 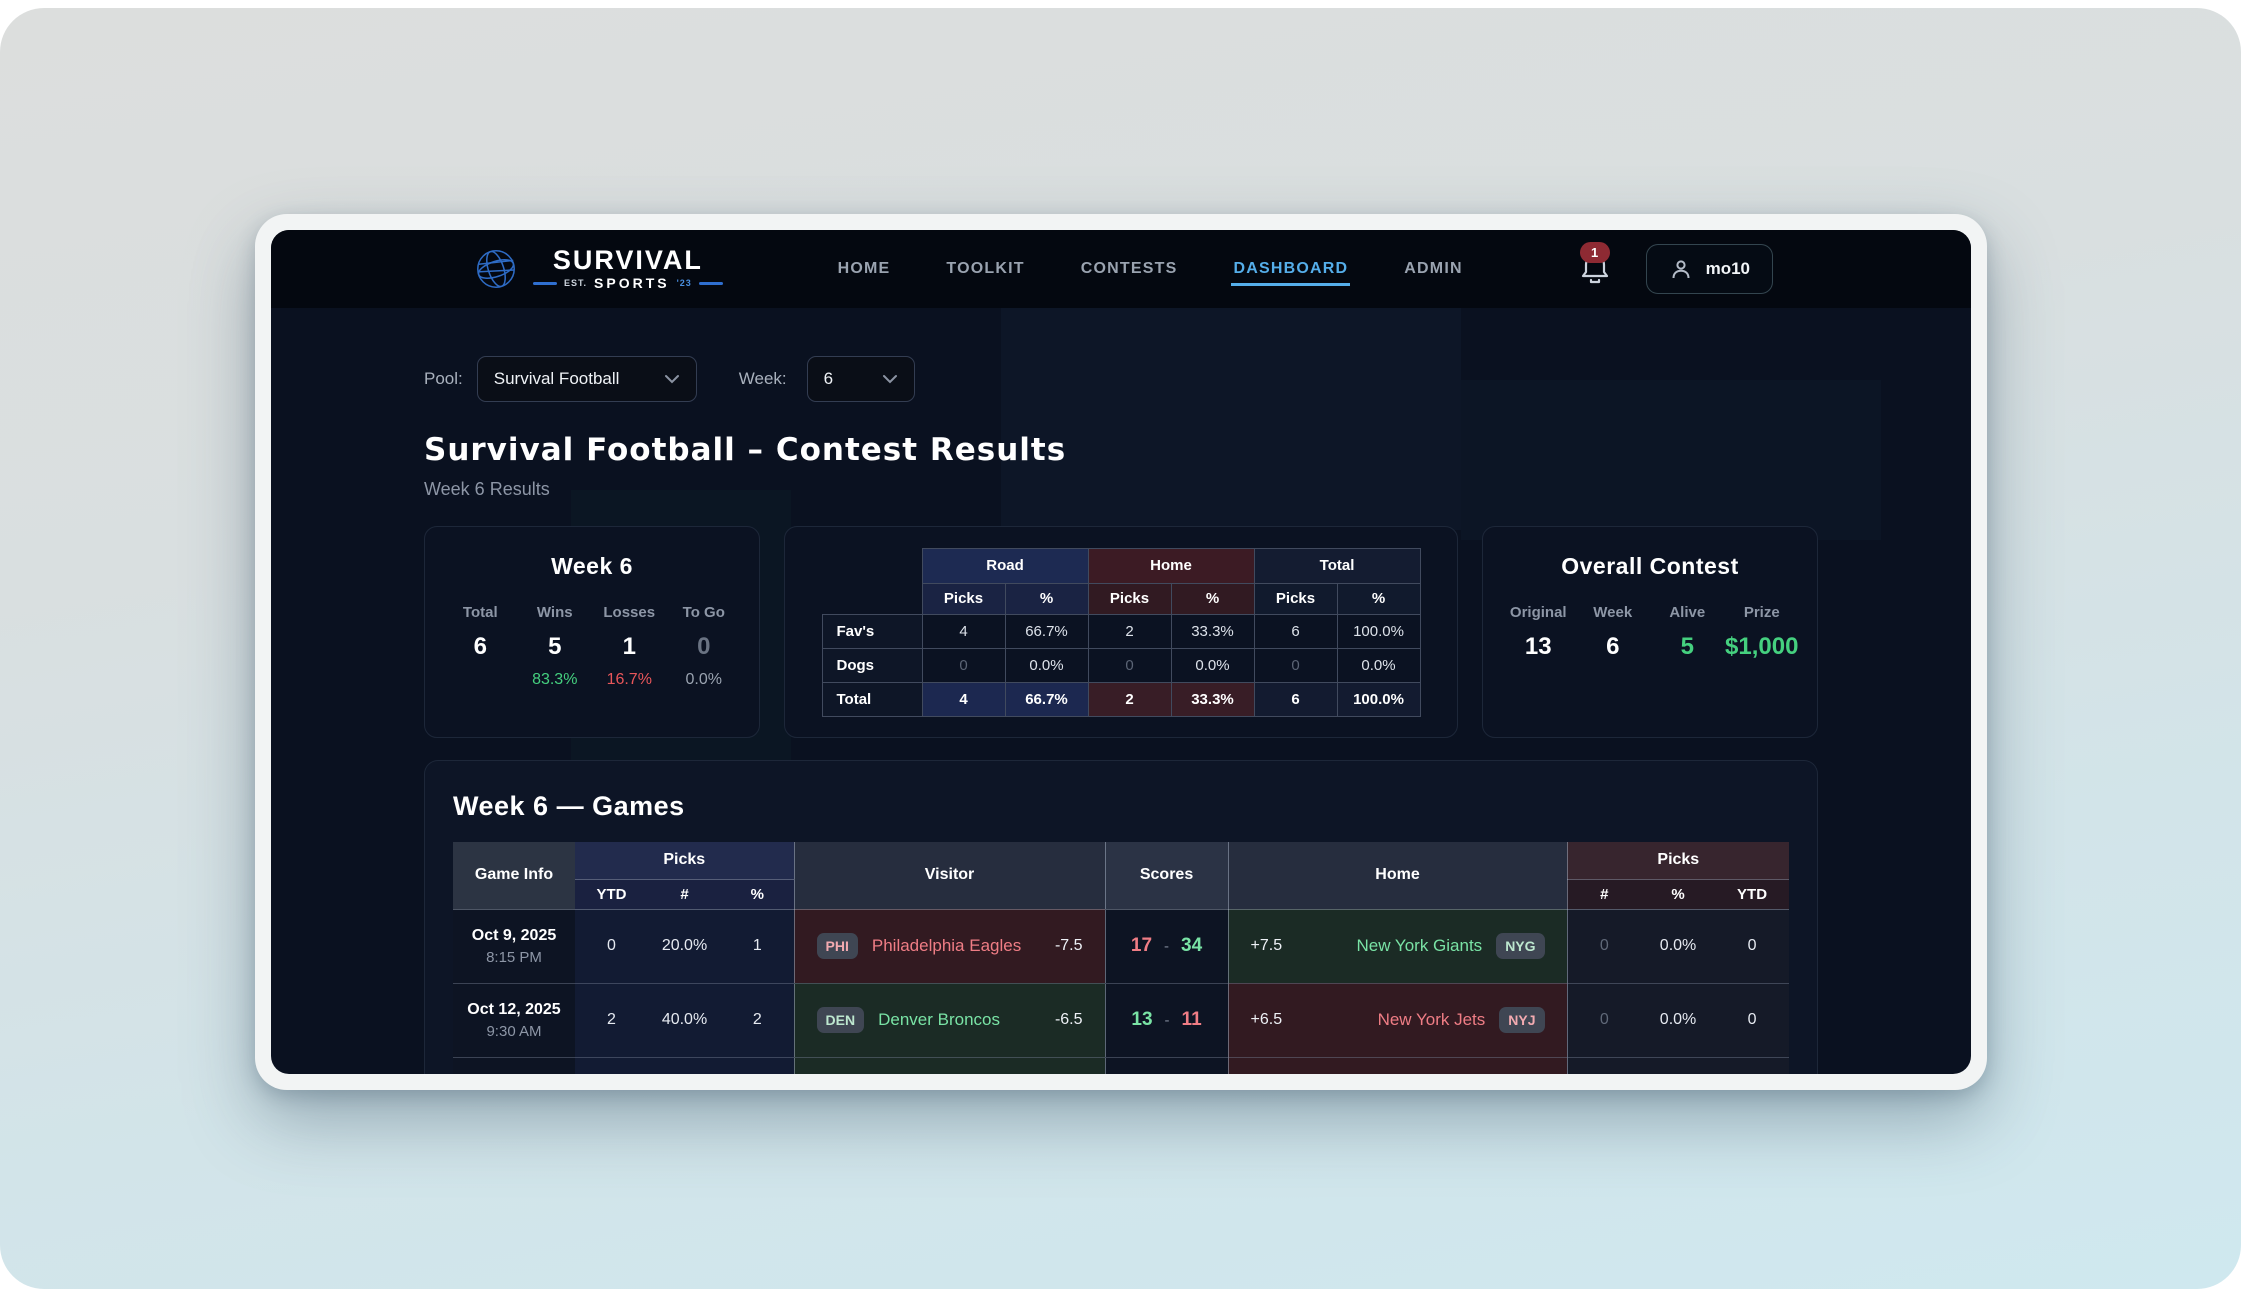 What do you see at coordinates (1121, 1065) in the screenshot?
I see `game-row-partial` at bounding box center [1121, 1065].